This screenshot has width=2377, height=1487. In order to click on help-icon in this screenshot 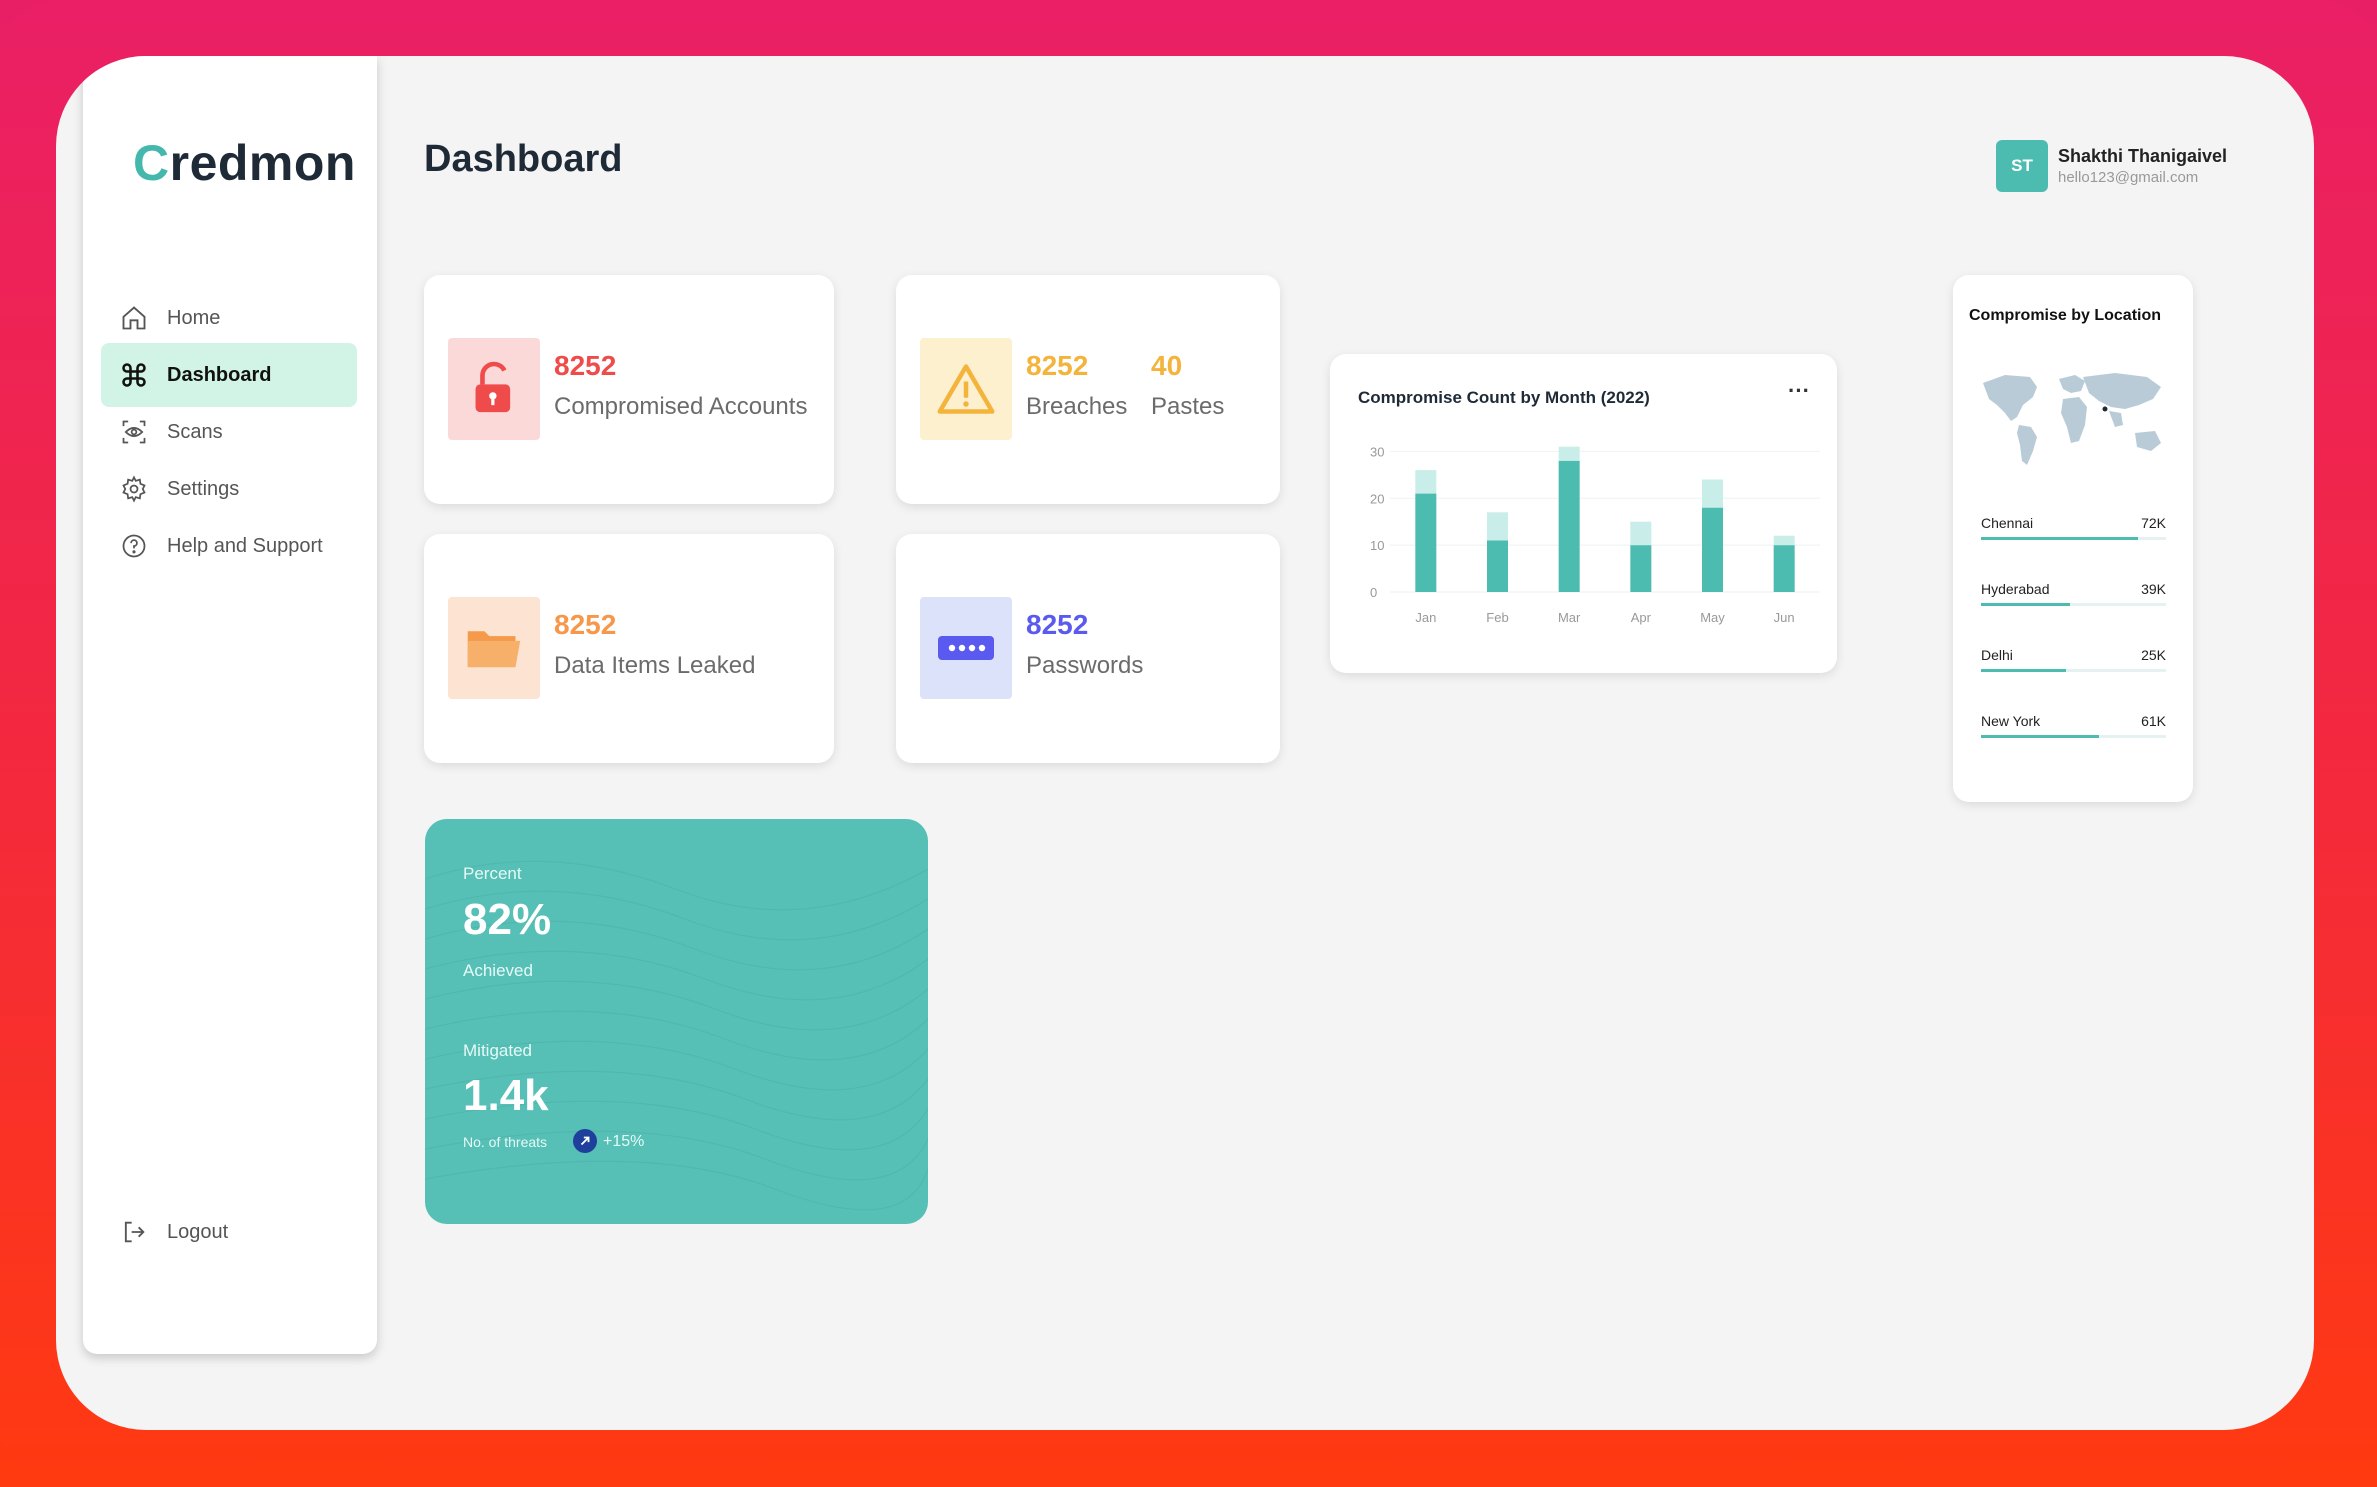, I will do `click(134, 546)`.